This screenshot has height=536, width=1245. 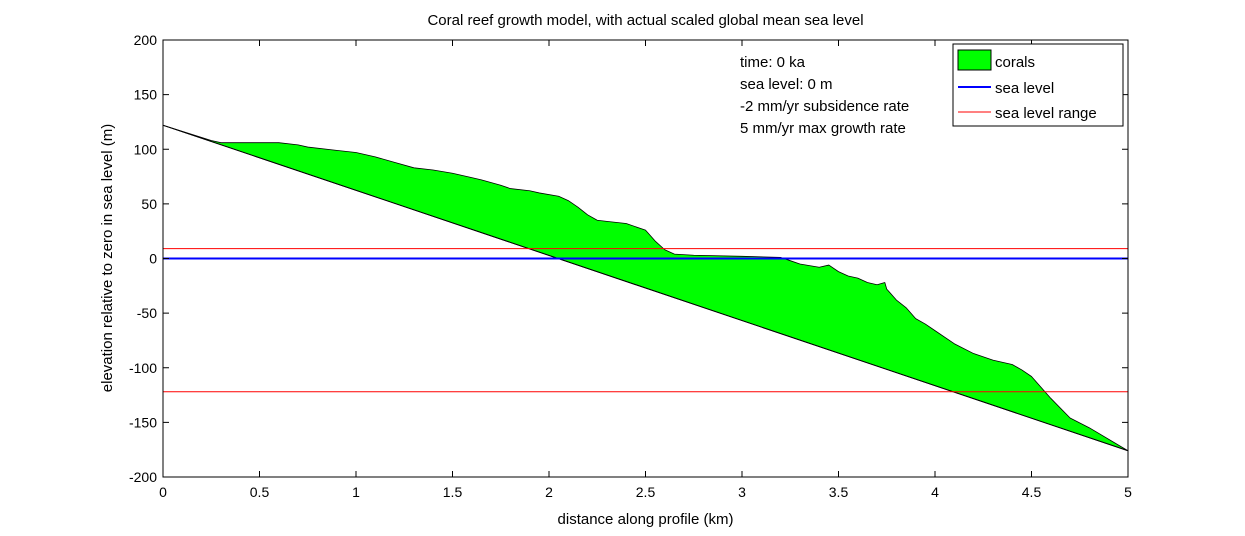 What do you see at coordinates (143, 368) in the screenshot?
I see `y-tick-label: -100` at bounding box center [143, 368].